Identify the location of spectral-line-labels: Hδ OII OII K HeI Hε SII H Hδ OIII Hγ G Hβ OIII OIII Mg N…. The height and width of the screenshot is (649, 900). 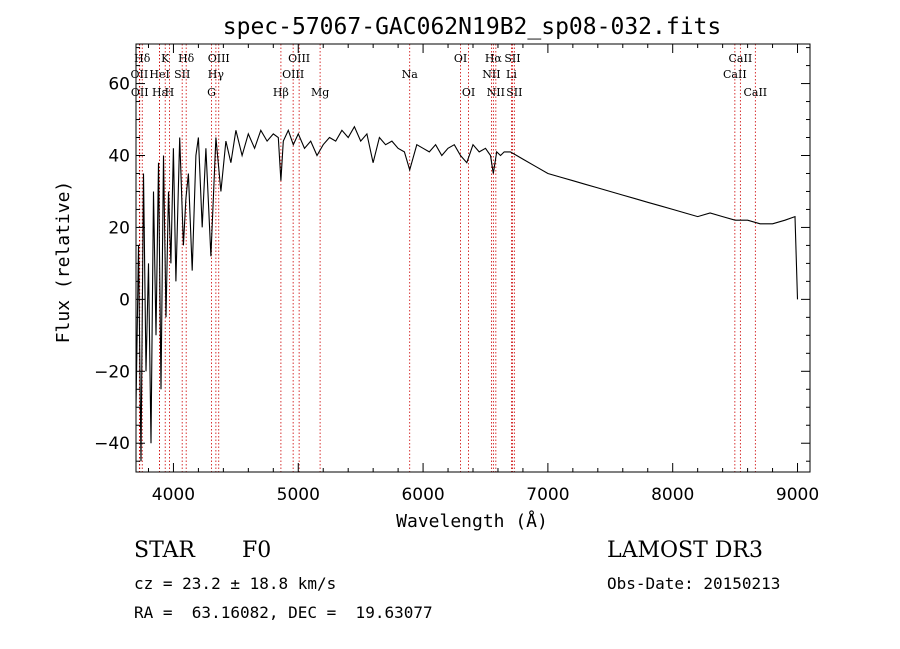
(449, 75).